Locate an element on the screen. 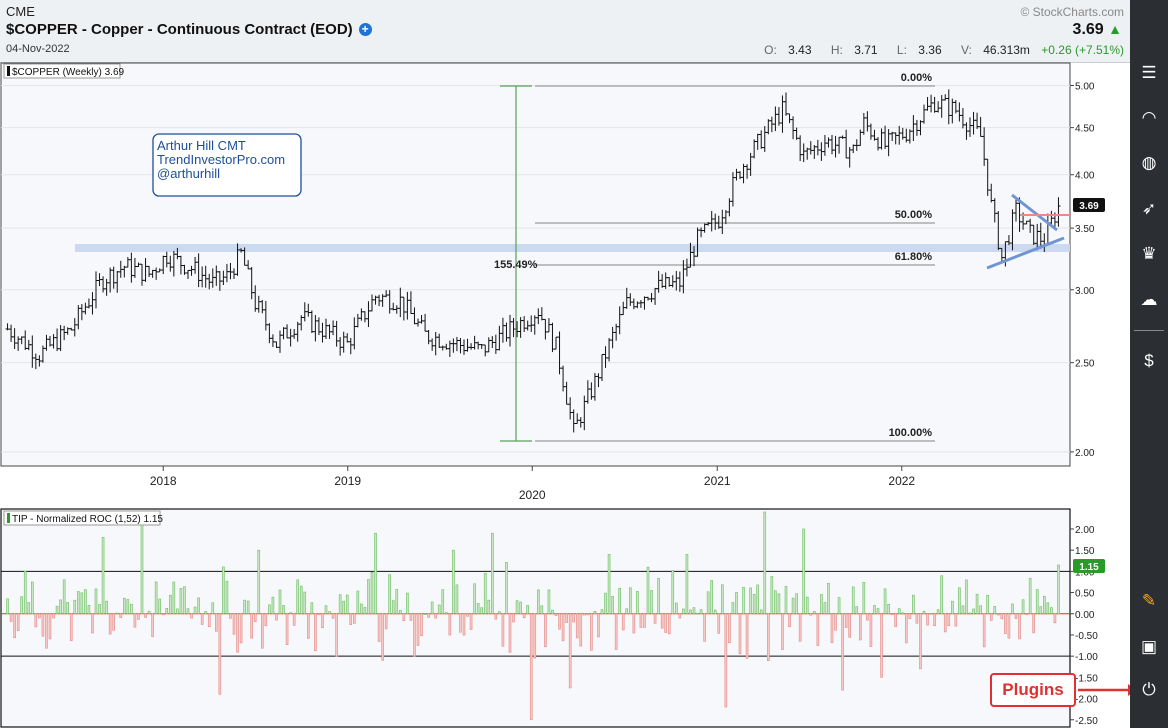  tv-icon: ▣ is located at coordinates (1149, 646).